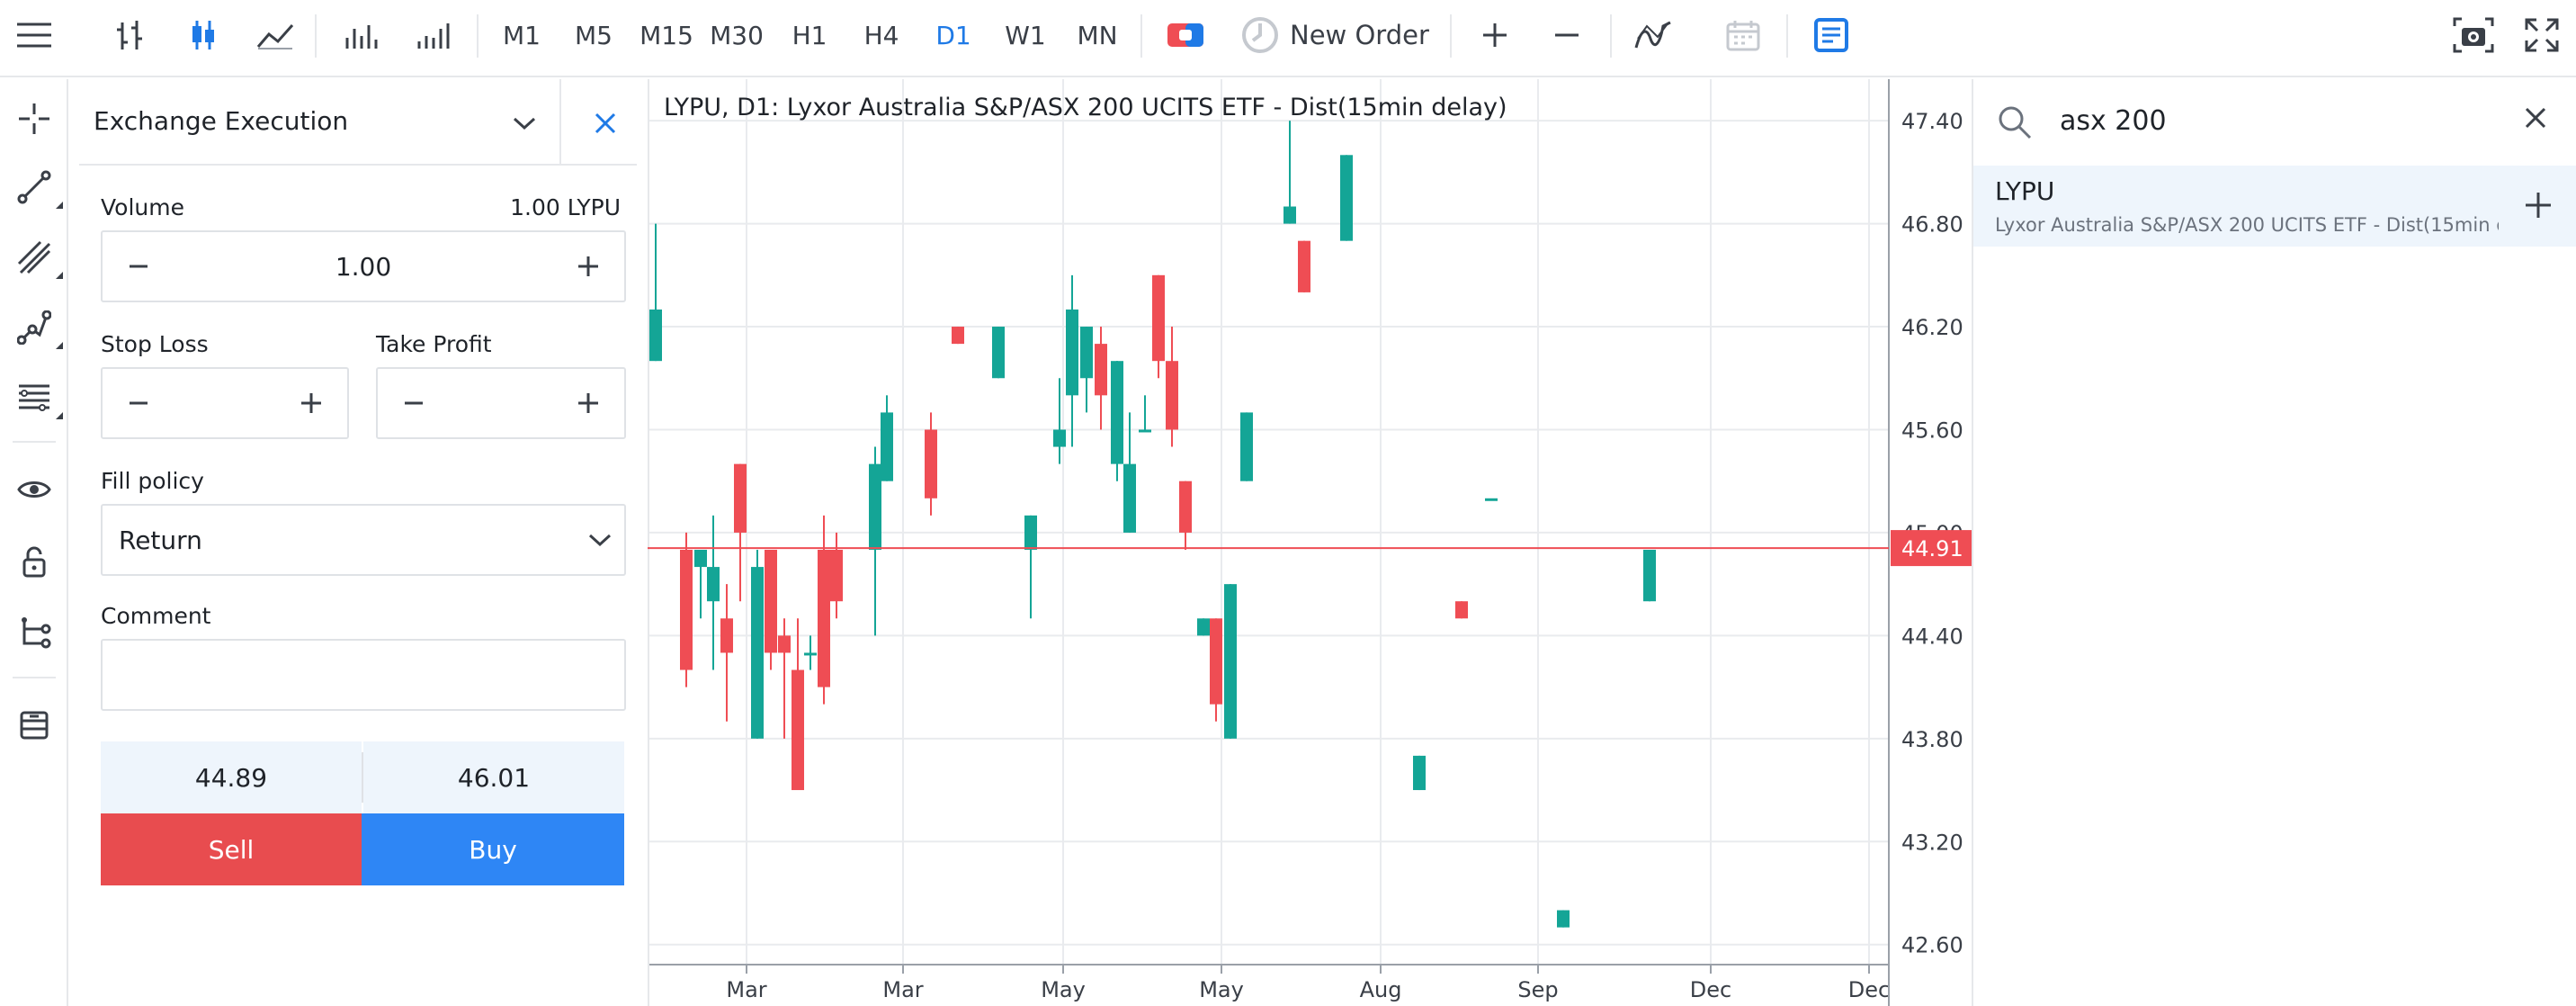  I want to click on screenshot-camera-icon, so click(2473, 35).